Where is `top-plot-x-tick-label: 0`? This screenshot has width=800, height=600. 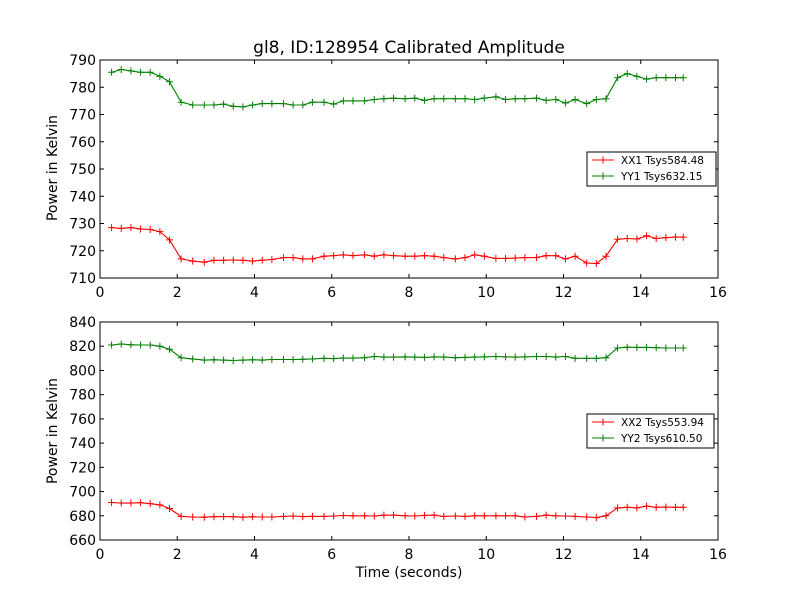
top-plot-x-tick-label: 0 is located at coordinates (100, 293).